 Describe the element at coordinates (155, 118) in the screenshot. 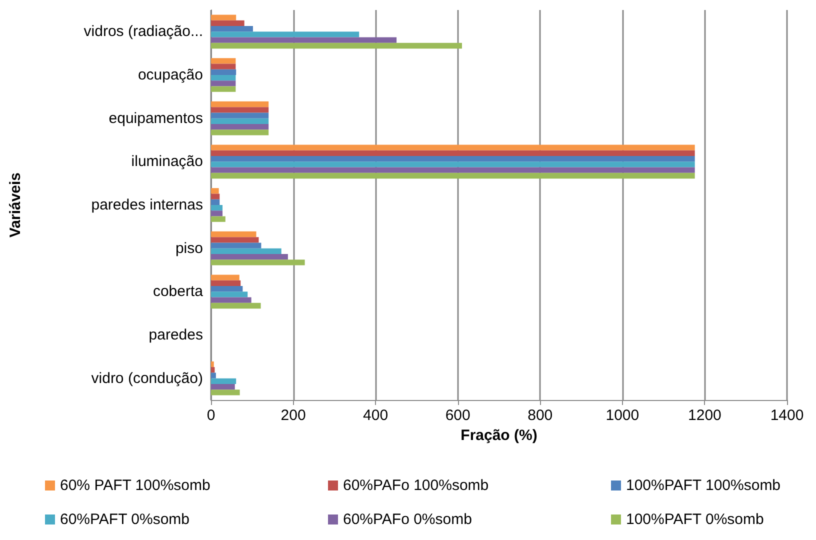

I see `y-tick-label: equipamentos` at that location.